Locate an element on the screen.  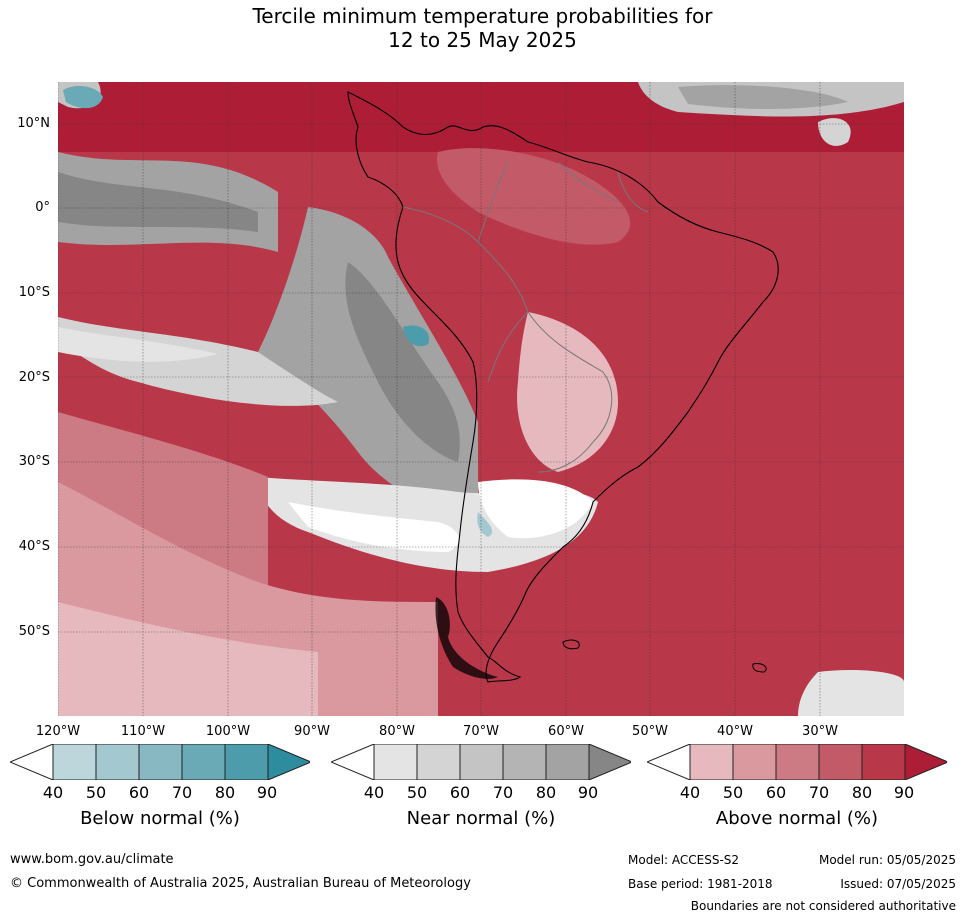
colorbar-below-normal is located at coordinates (160, 762).